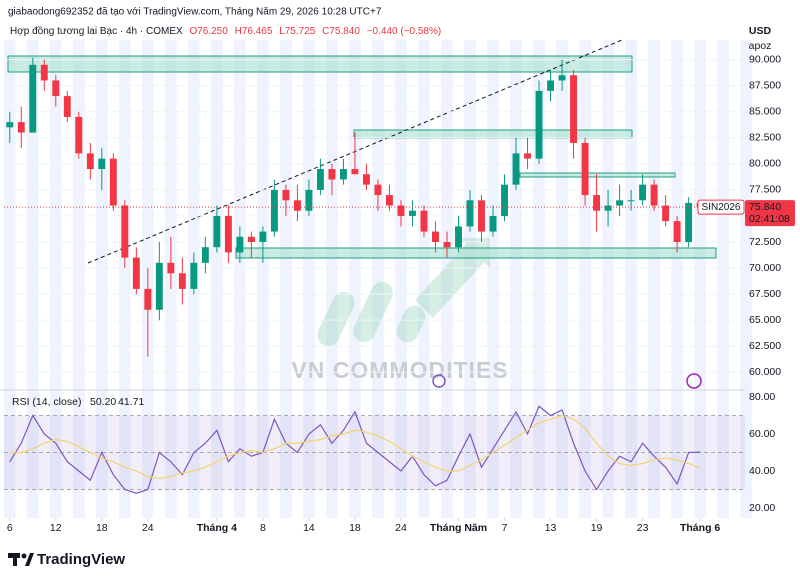 This screenshot has width=800, height=581. Describe the element at coordinates (762, 434) in the screenshot. I see `rsi-tick-label: 60.00` at that location.